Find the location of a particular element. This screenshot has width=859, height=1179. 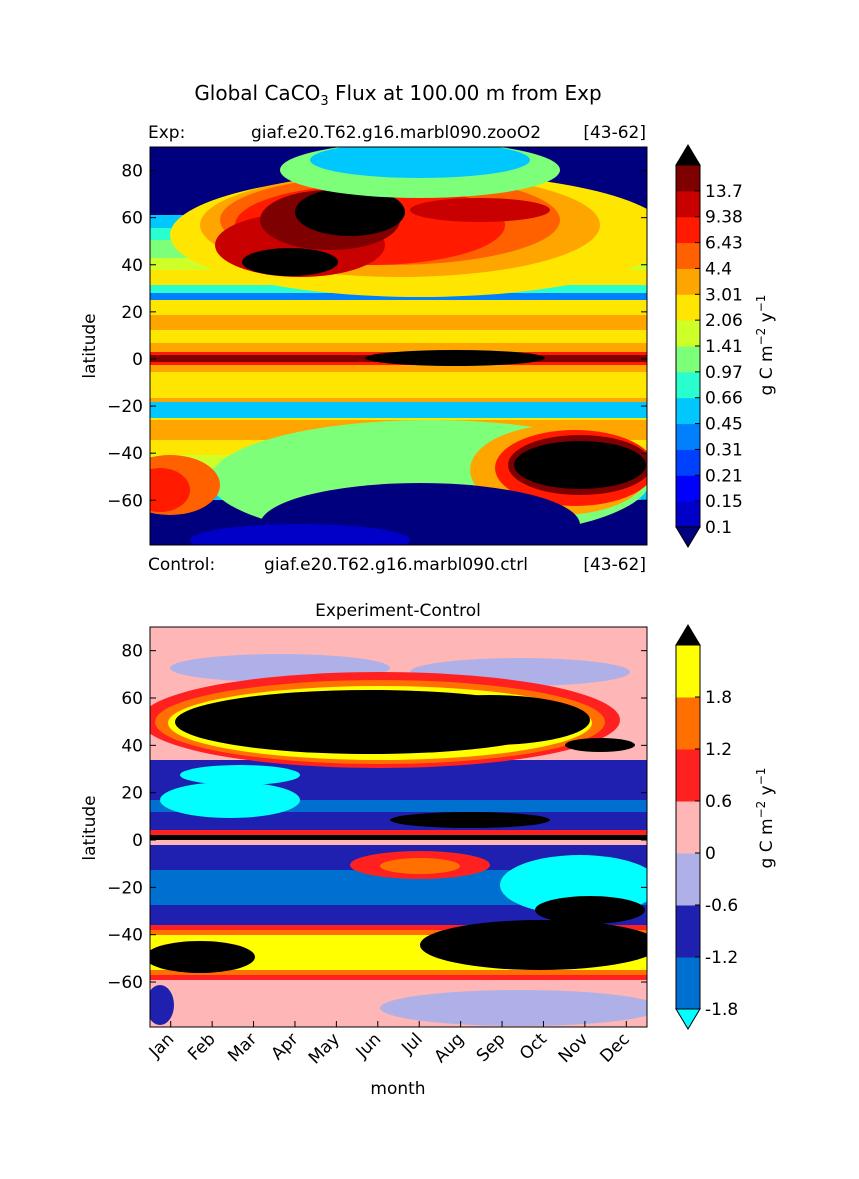

control-case-name: giaf.e20.T62.g16.marbl090.ctrl is located at coordinates (396, 565).